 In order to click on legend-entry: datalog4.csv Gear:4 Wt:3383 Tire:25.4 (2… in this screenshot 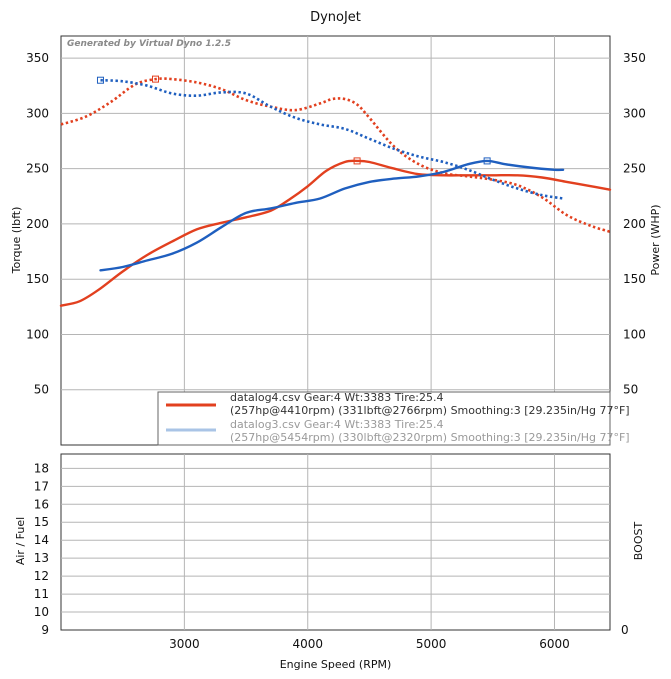, I will do `click(398, 404)`.